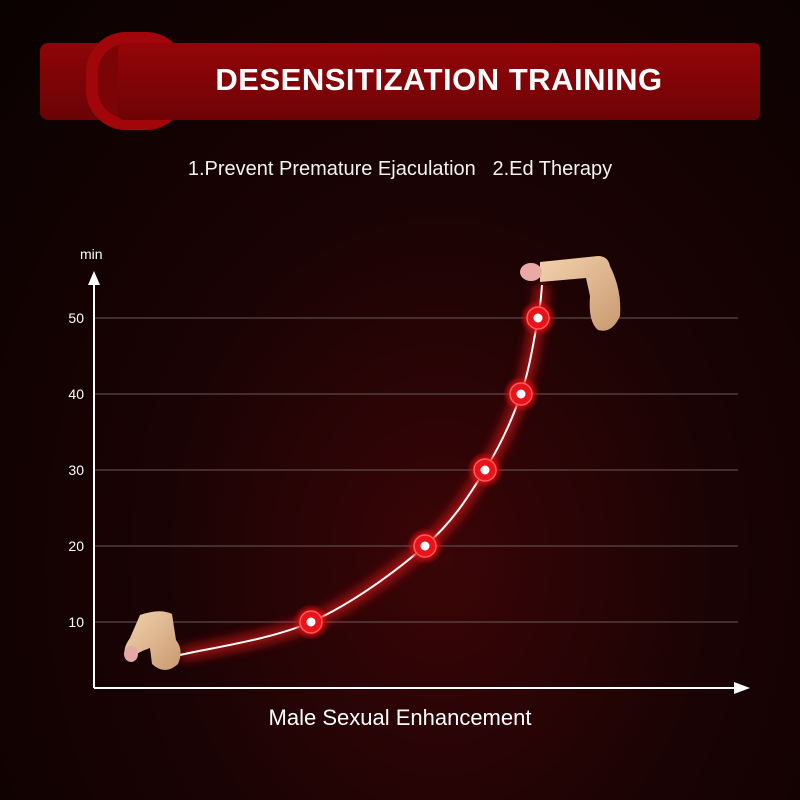 The image size is (800, 800). What do you see at coordinates (91, 254) in the screenshot?
I see `y-axis-label: min` at bounding box center [91, 254].